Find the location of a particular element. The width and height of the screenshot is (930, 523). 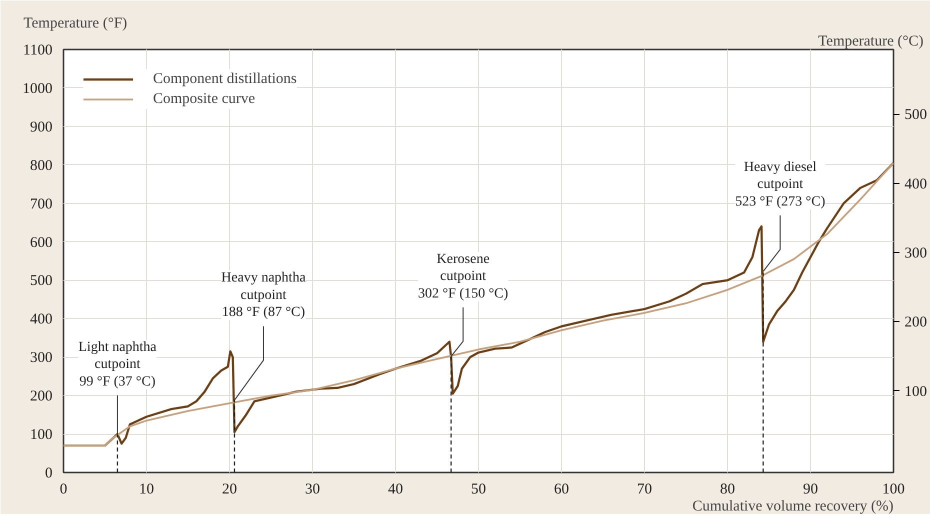

y2-tick-label: 300 is located at coordinates (915, 254).